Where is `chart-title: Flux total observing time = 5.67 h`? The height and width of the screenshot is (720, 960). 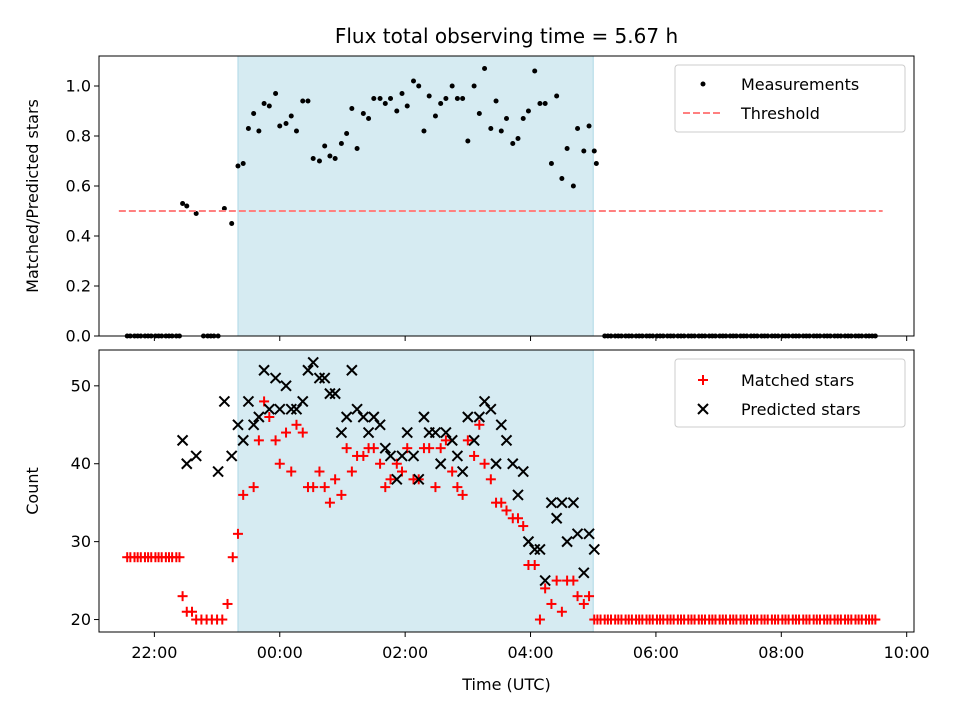
chart-title: Flux total observing time = 5.67 h is located at coordinates (506, 36).